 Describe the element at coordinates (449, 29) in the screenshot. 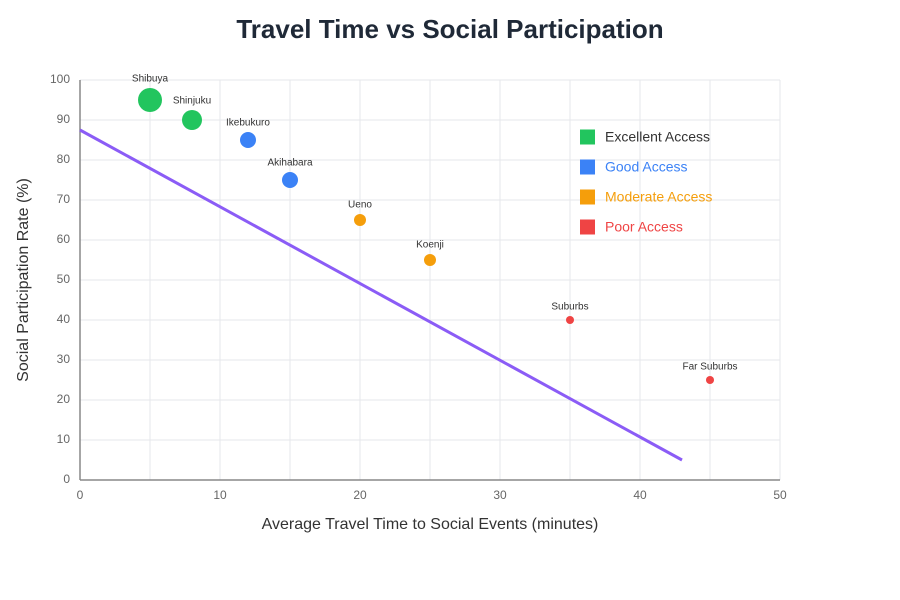

I see `chart-title: Travel Time vs Social Participation` at that location.